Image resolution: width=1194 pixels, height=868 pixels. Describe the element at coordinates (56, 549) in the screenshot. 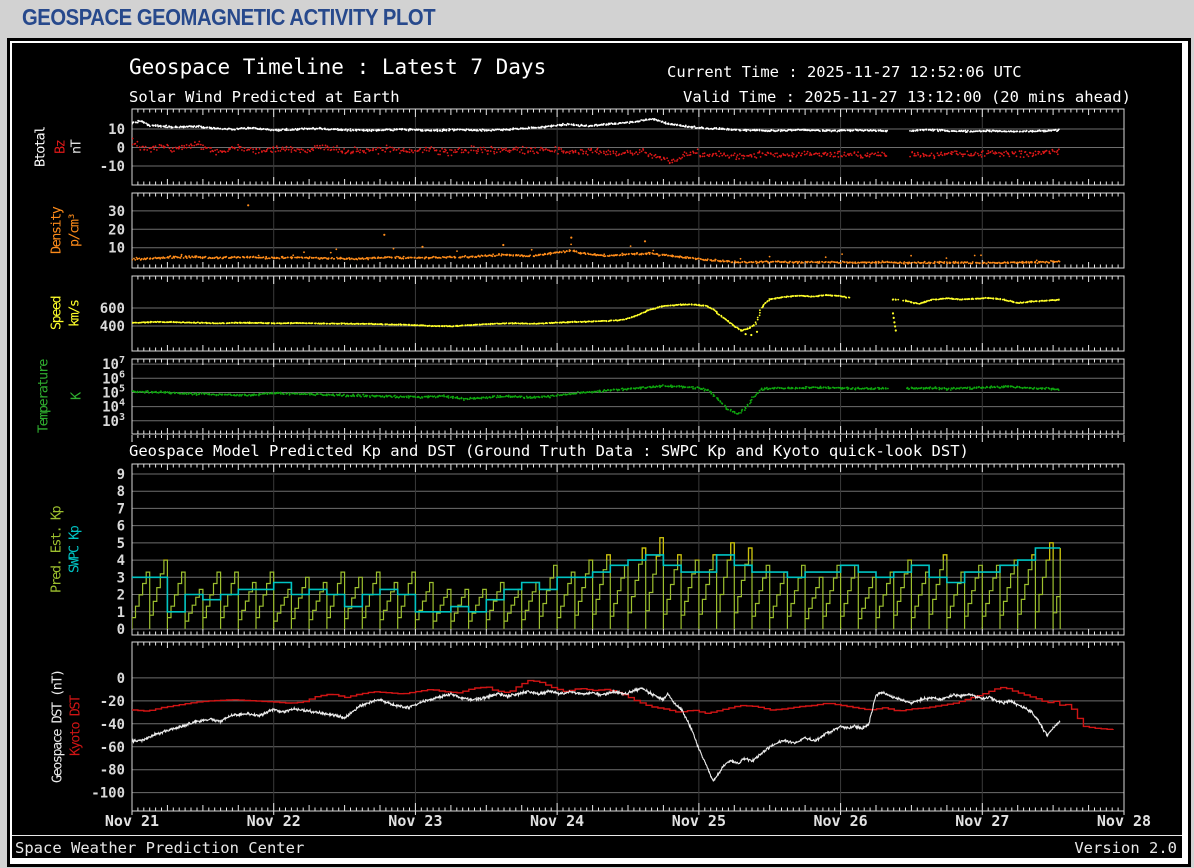

I see `ylabel-pred-est-kp: Pred. Est. Kp` at that location.